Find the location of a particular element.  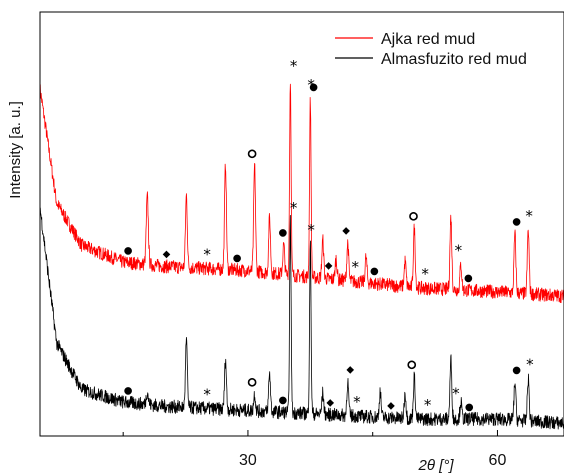

x-tick-label: 30 is located at coordinates (248, 460).